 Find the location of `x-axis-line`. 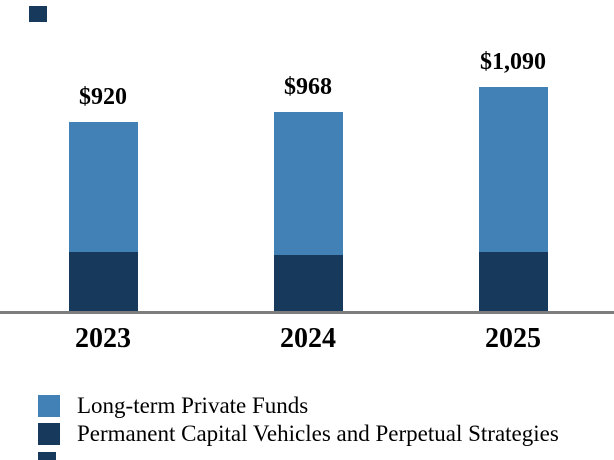

x-axis-line is located at coordinates (307, 312).